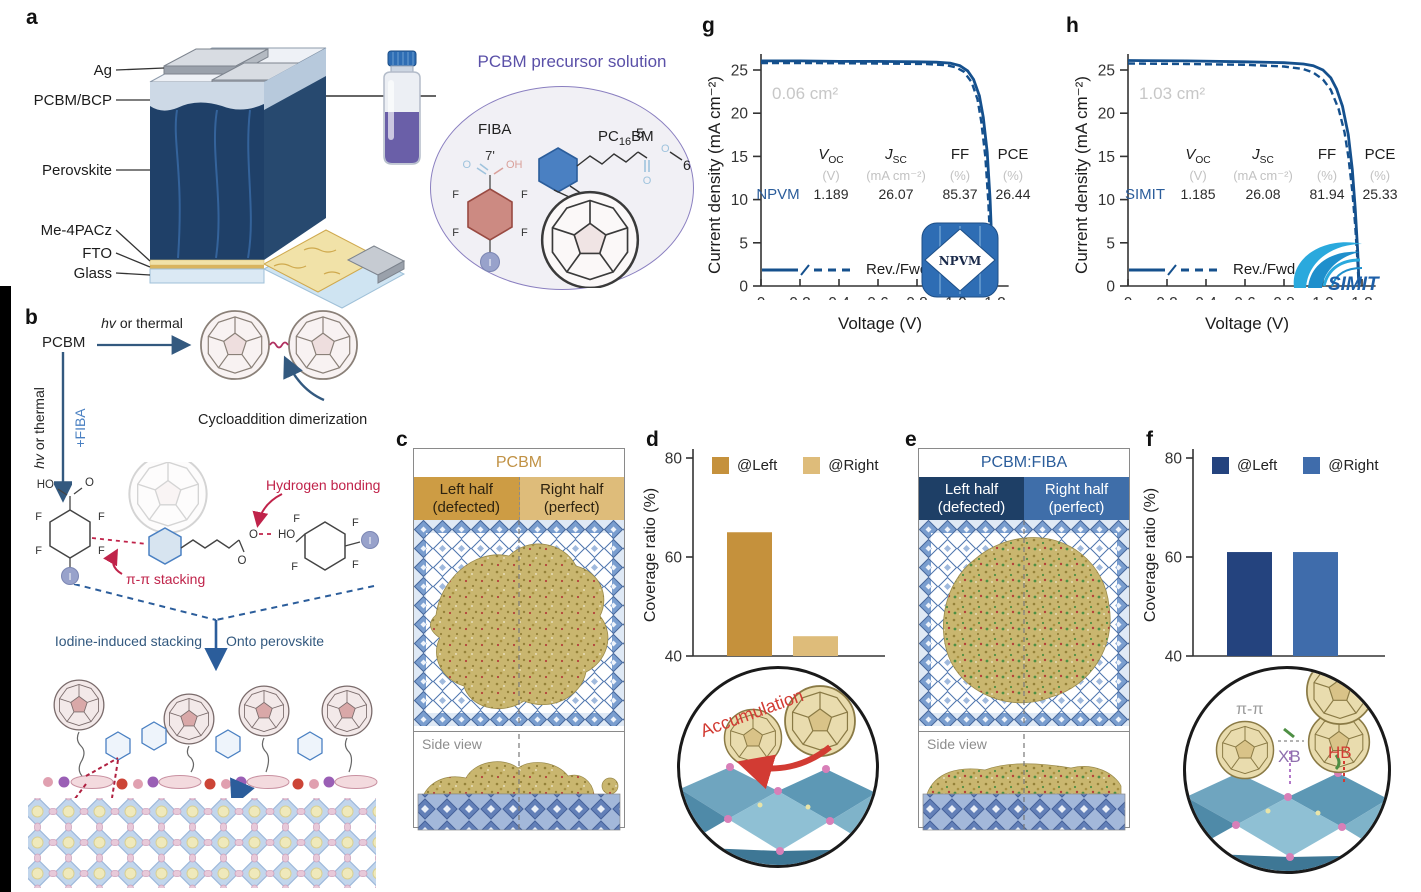 The image size is (1421, 892). What do you see at coordinates (1107, 114) in the screenshot?
I see `y-tick-label: 20` at bounding box center [1107, 114].